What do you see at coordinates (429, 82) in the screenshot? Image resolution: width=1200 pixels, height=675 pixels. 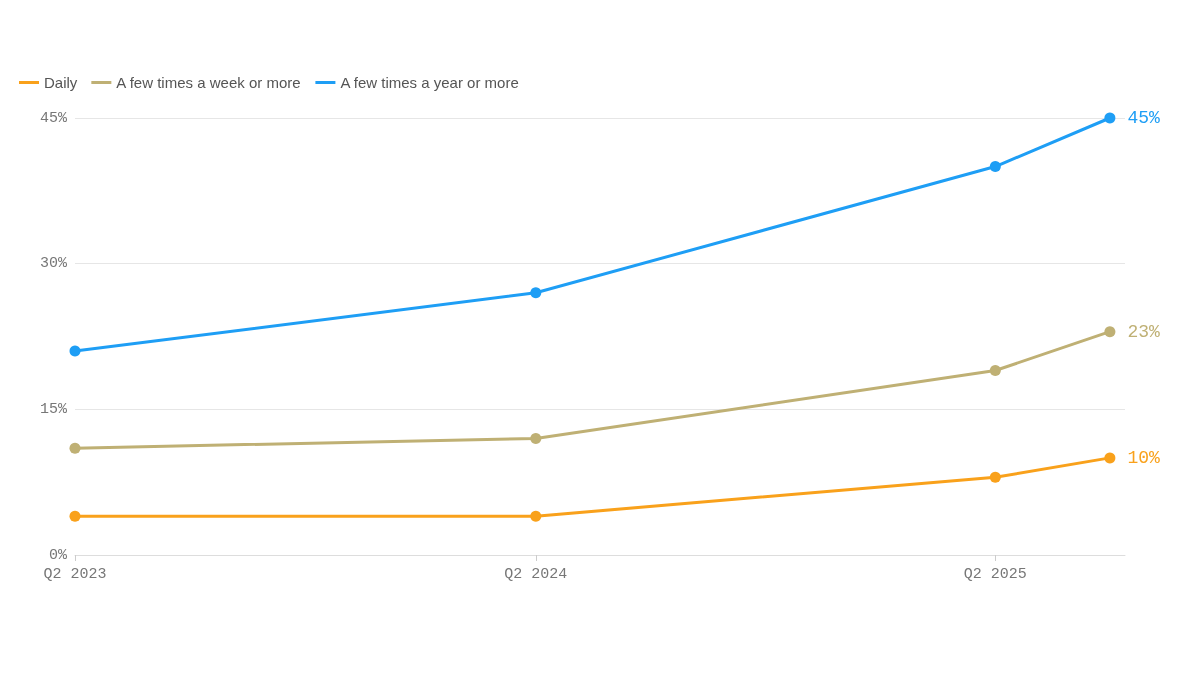 I see `legend-label: A few times a year or more` at bounding box center [429, 82].